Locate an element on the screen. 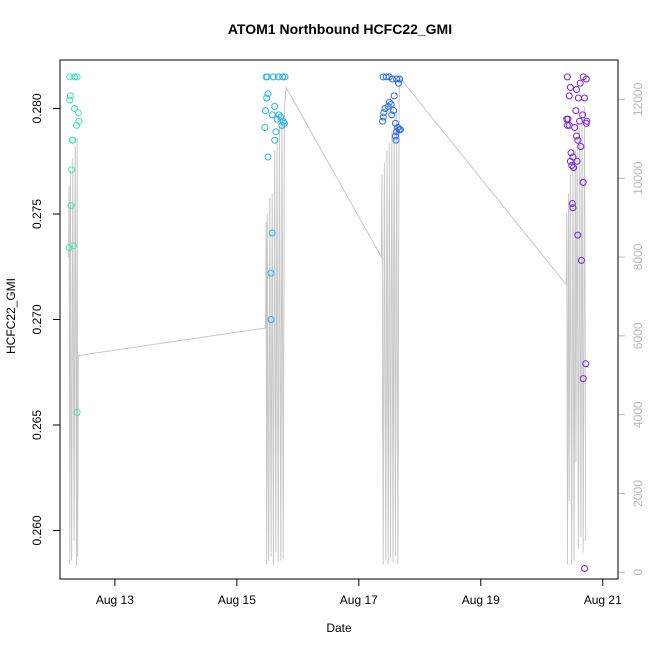 This screenshot has height=650, width=650. x-tick-label: Aug 13 is located at coordinates (115, 600).